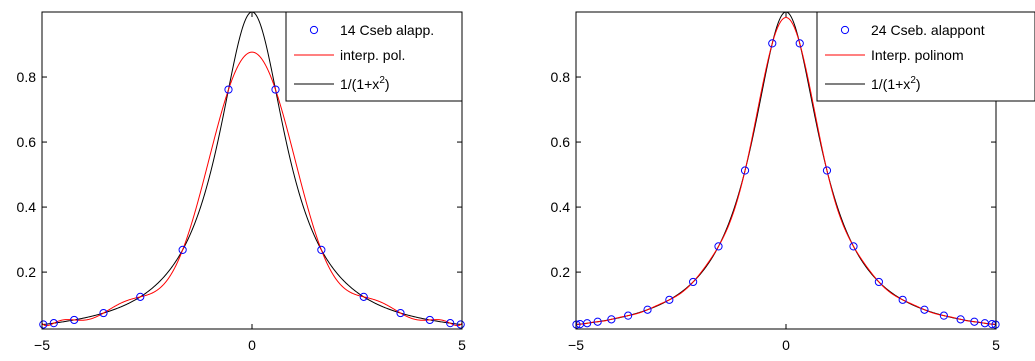  I want to click on legend-label: 14 Cseb alapp., so click(387, 30).